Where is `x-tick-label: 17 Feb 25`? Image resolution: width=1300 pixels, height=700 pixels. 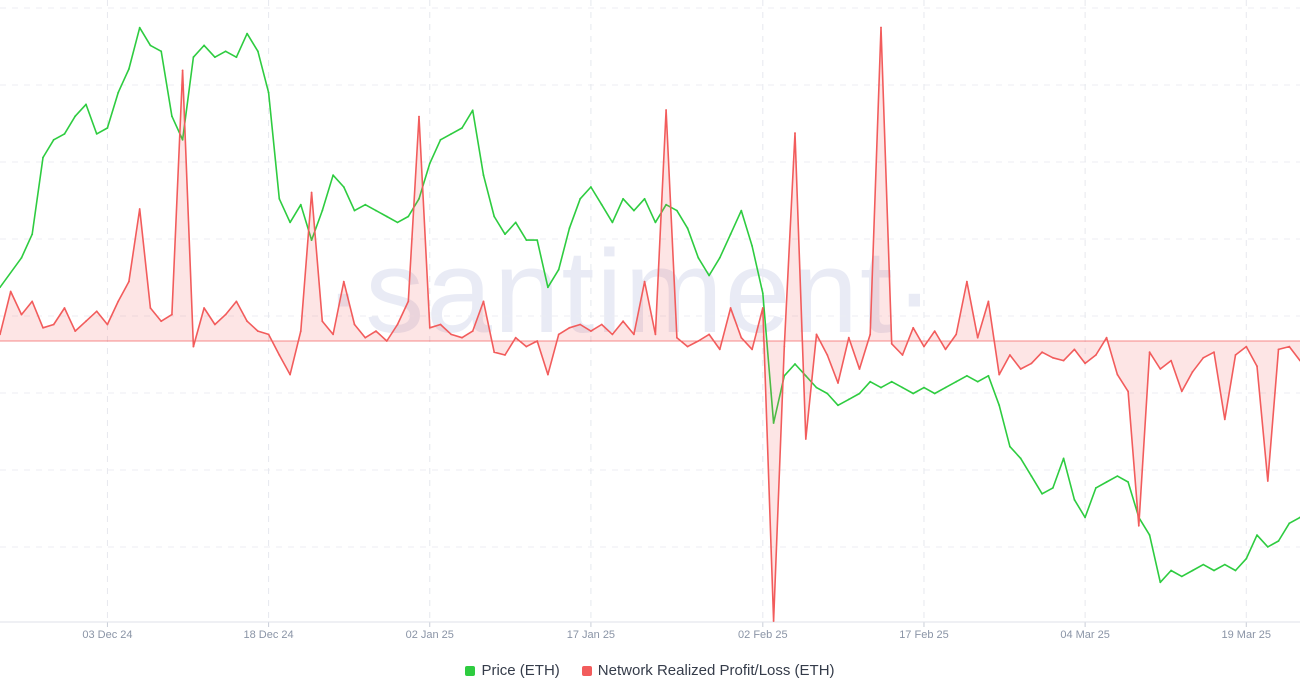
x-tick-label: 17 Feb 25 is located at coordinates (924, 634).